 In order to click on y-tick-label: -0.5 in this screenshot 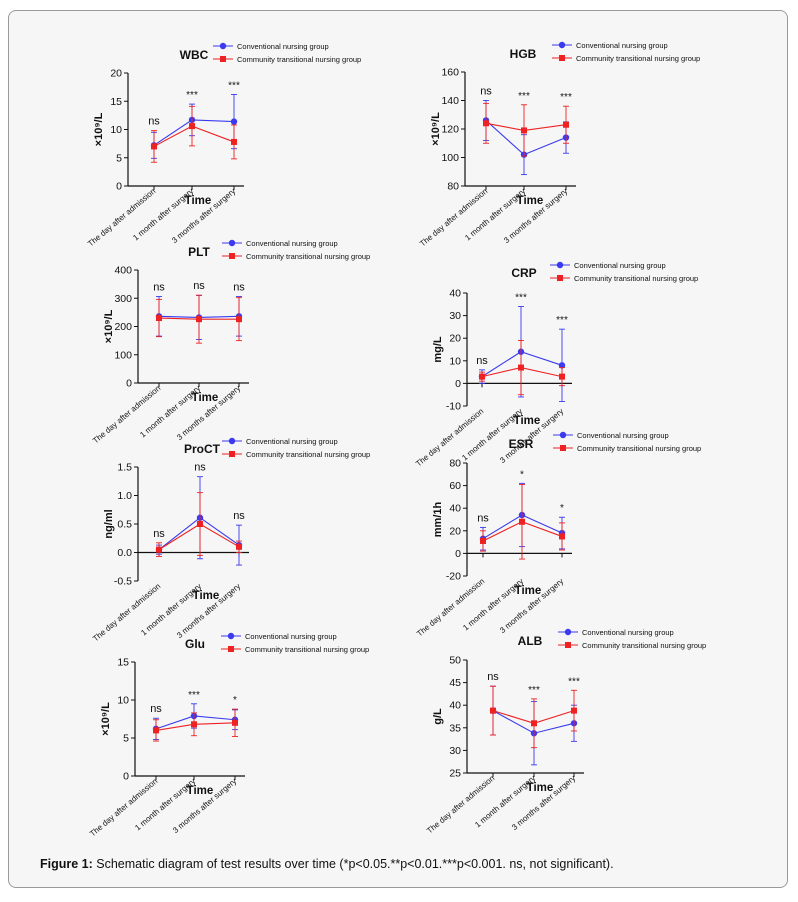, I will do `click(123, 582)`.